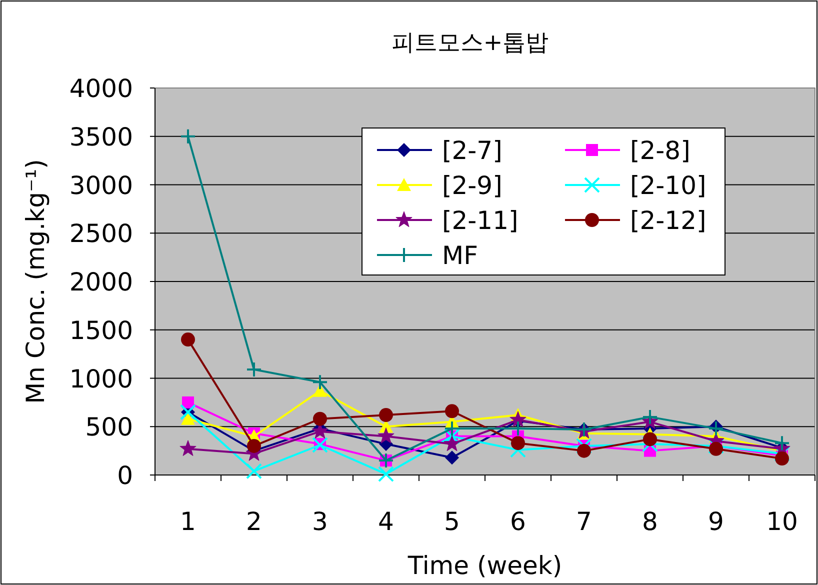 This screenshot has width=818, height=585. Describe the element at coordinates (101, 330) in the screenshot. I see `y-tick-label: 1500` at that location.